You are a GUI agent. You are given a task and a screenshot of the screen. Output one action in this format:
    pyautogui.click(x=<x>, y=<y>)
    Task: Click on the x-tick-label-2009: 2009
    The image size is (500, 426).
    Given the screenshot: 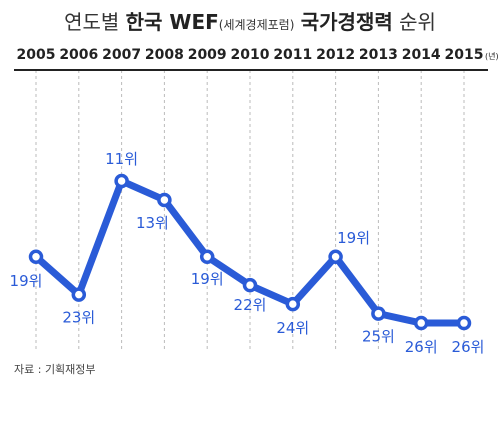 What is the action you would take?
    pyautogui.click(x=207, y=55)
    